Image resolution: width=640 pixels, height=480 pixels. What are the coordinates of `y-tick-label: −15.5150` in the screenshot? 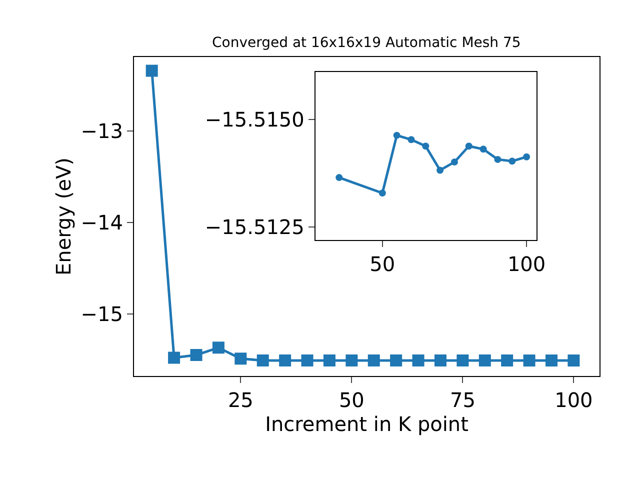 It's located at (254, 119).